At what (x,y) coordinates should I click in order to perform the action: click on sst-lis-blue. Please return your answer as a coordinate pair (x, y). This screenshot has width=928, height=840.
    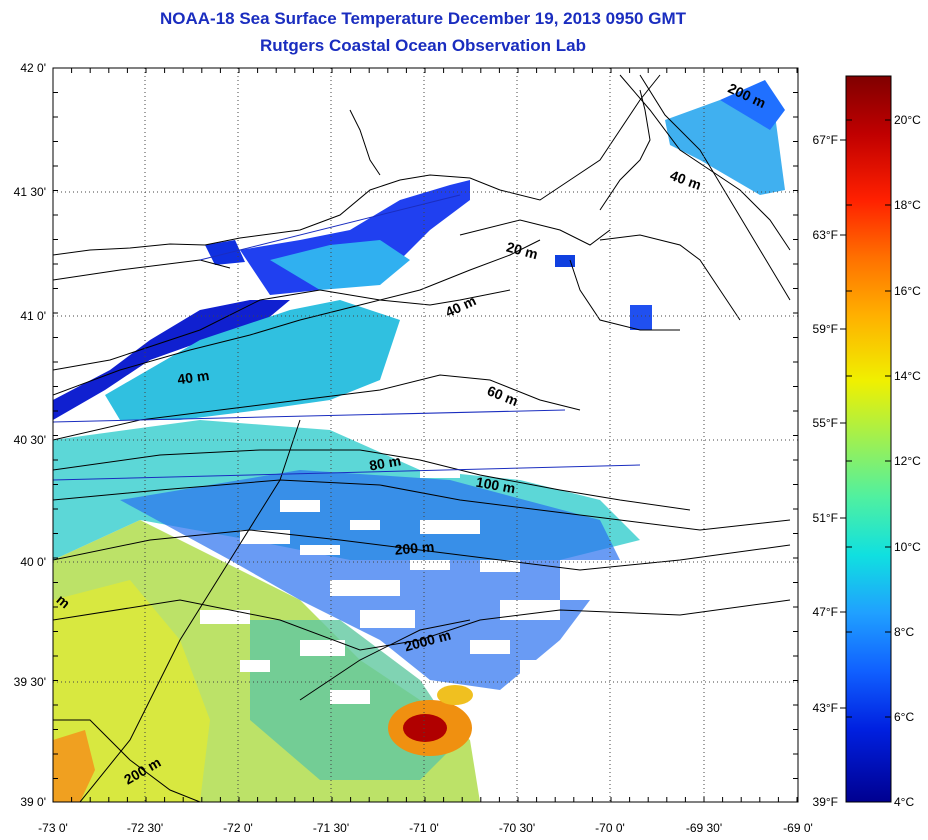
    Looking at the image, I should click on (225, 252).